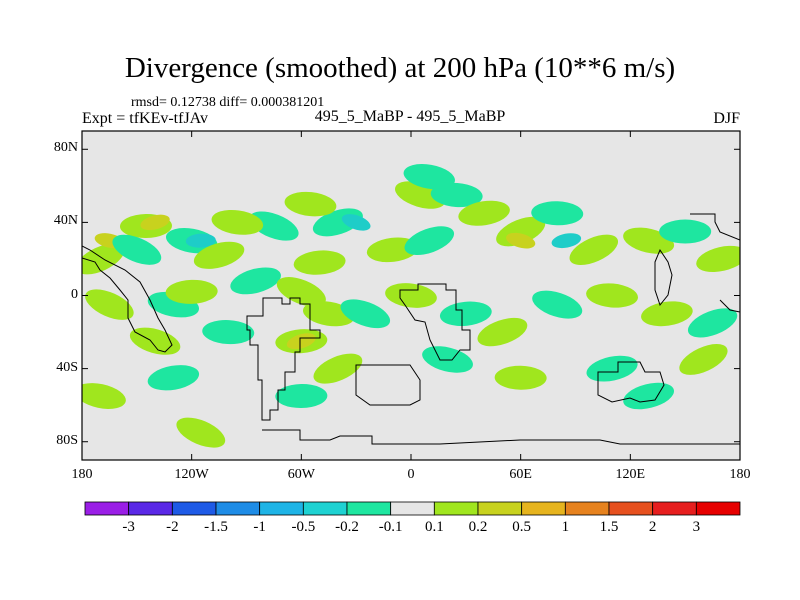 The image size is (800, 600). What do you see at coordinates (478, 527) in the screenshot?
I see `colorbar-label: 0.2` at bounding box center [478, 527].